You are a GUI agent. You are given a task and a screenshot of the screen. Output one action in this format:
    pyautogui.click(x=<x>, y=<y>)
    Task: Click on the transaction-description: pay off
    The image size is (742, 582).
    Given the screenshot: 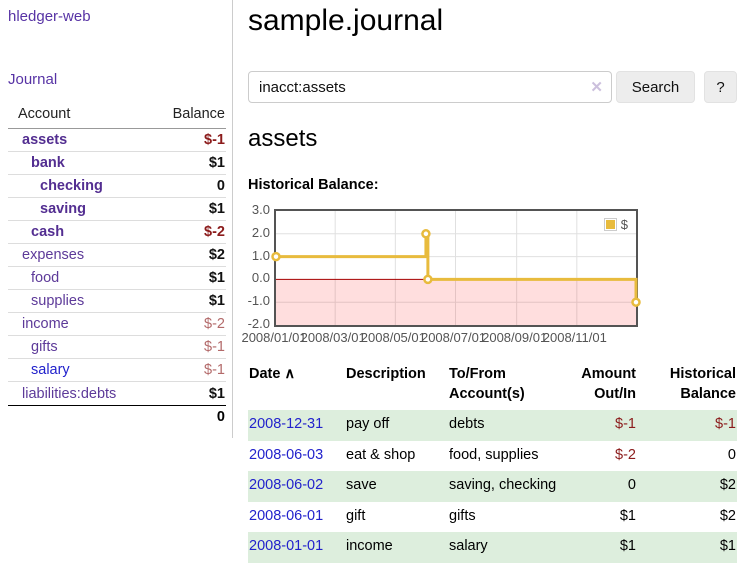 What is the action you would take?
    pyautogui.click(x=368, y=424)
    